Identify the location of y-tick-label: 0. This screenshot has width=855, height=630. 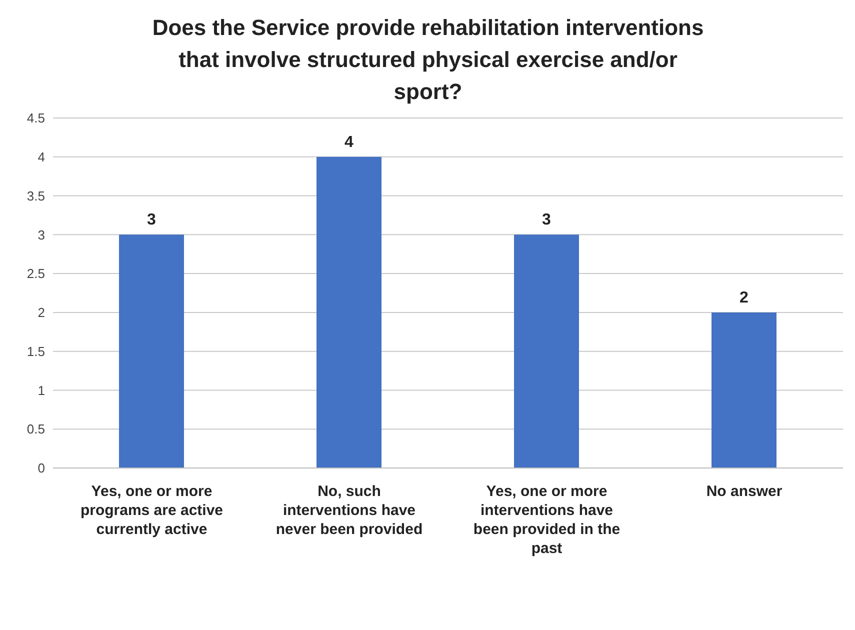
(41, 468).